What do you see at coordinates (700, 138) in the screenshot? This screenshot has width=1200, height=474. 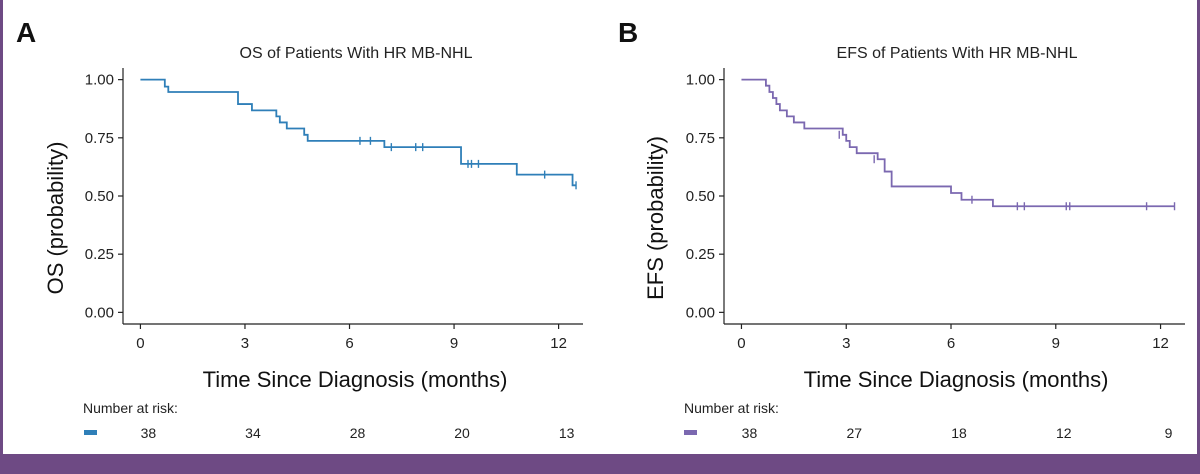 I see `panel-b-y-tick-label: 0.75` at bounding box center [700, 138].